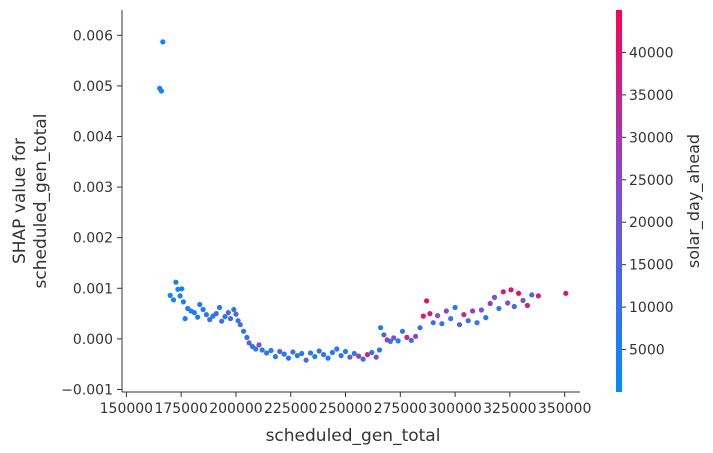  What do you see at coordinates (647, 351) in the screenshot?
I see `colorbar-tick-label: 5000` at bounding box center [647, 351].